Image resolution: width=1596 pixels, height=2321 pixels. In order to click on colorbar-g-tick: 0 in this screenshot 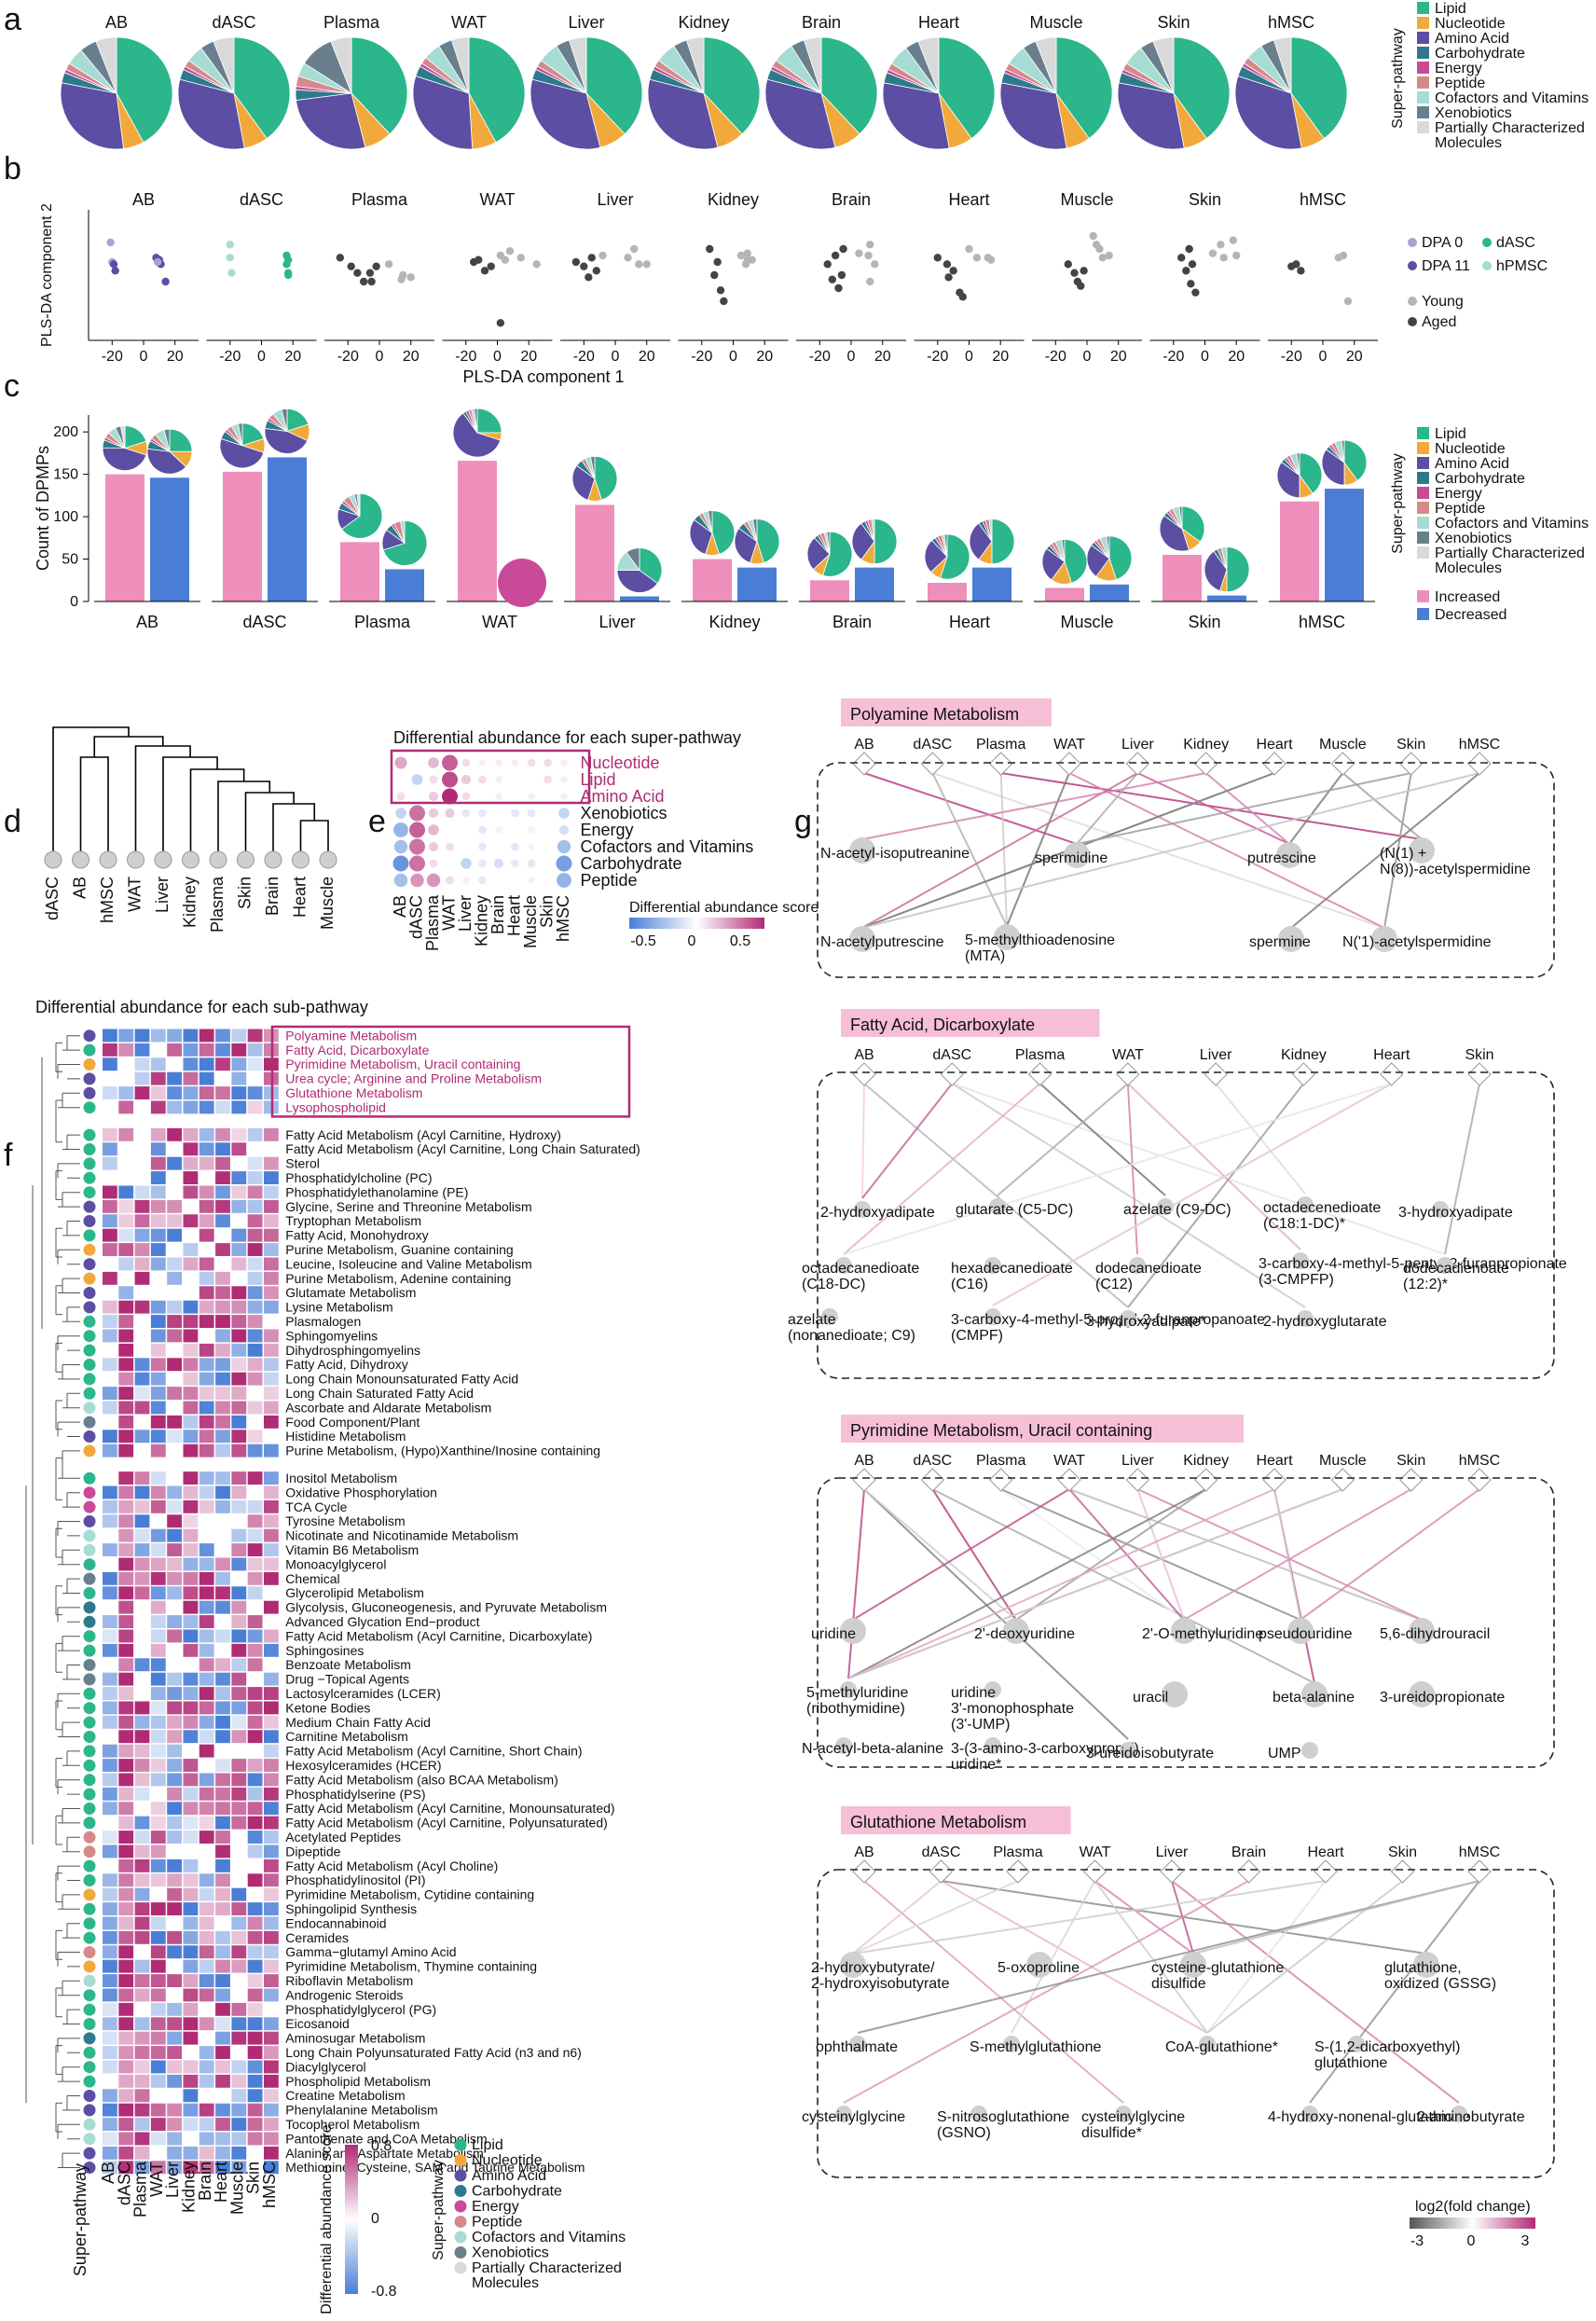, I will do `click(1471, 2241)`.